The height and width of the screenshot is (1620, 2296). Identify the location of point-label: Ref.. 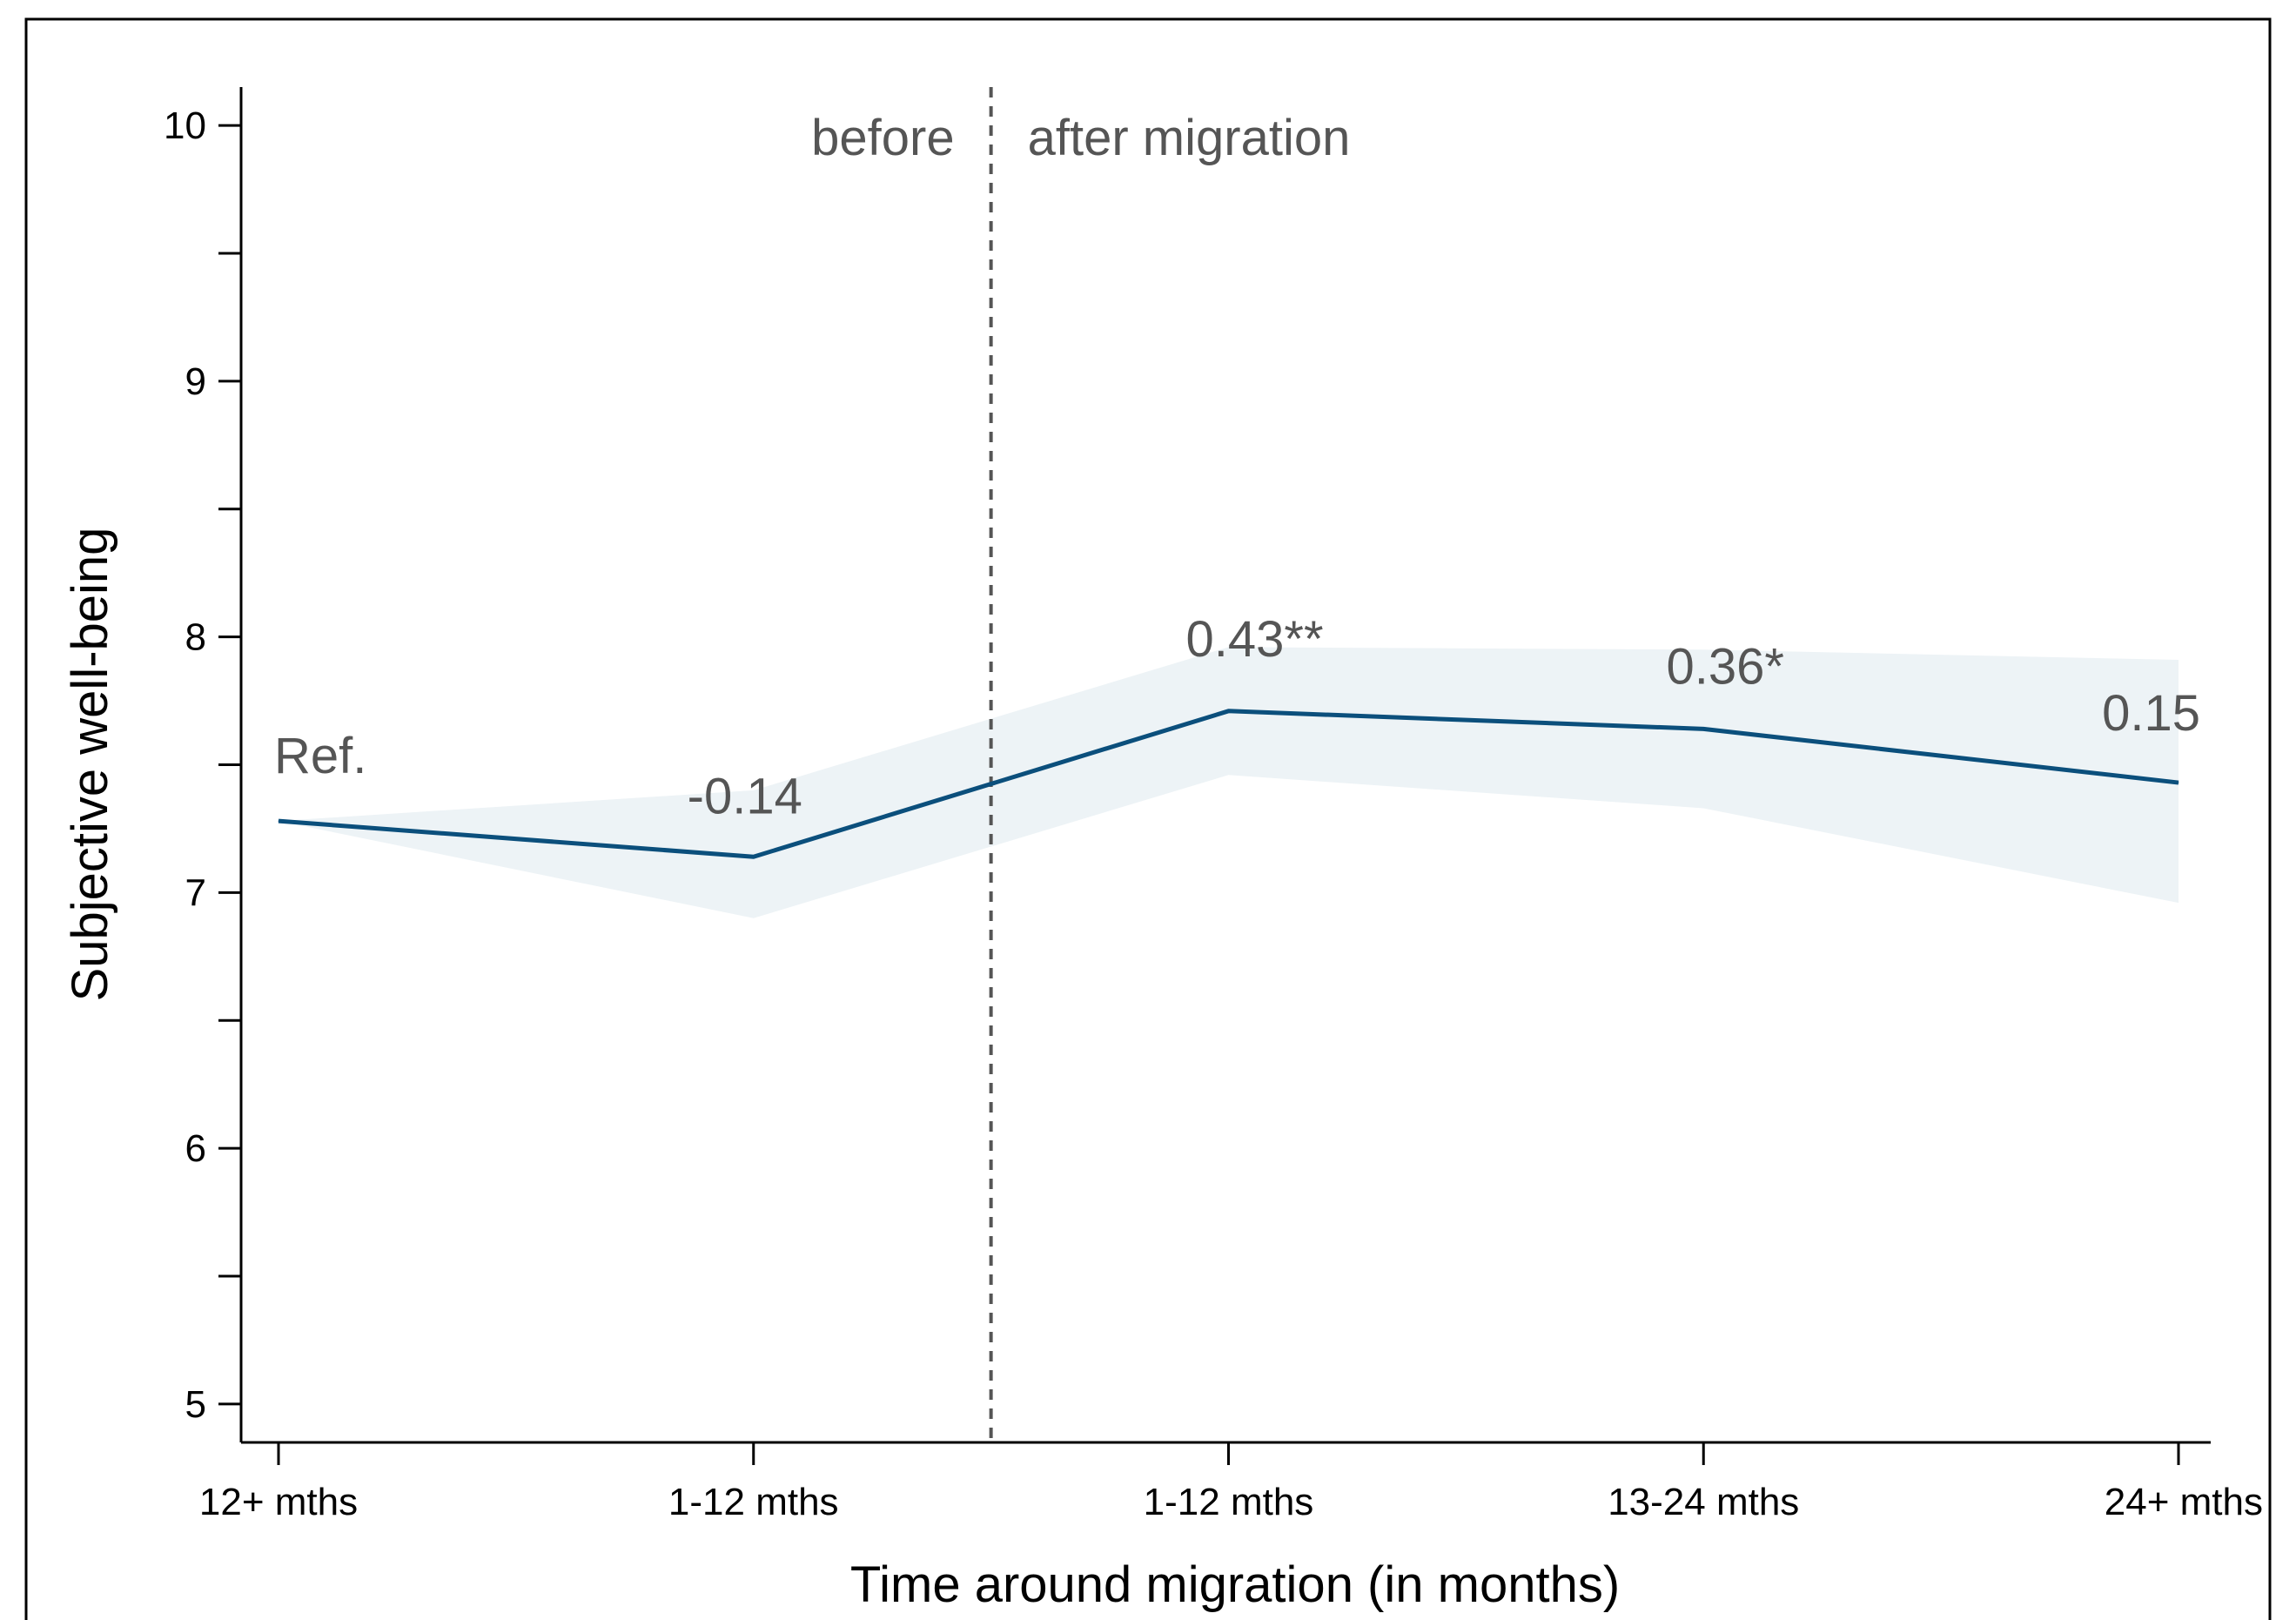
(320, 756).